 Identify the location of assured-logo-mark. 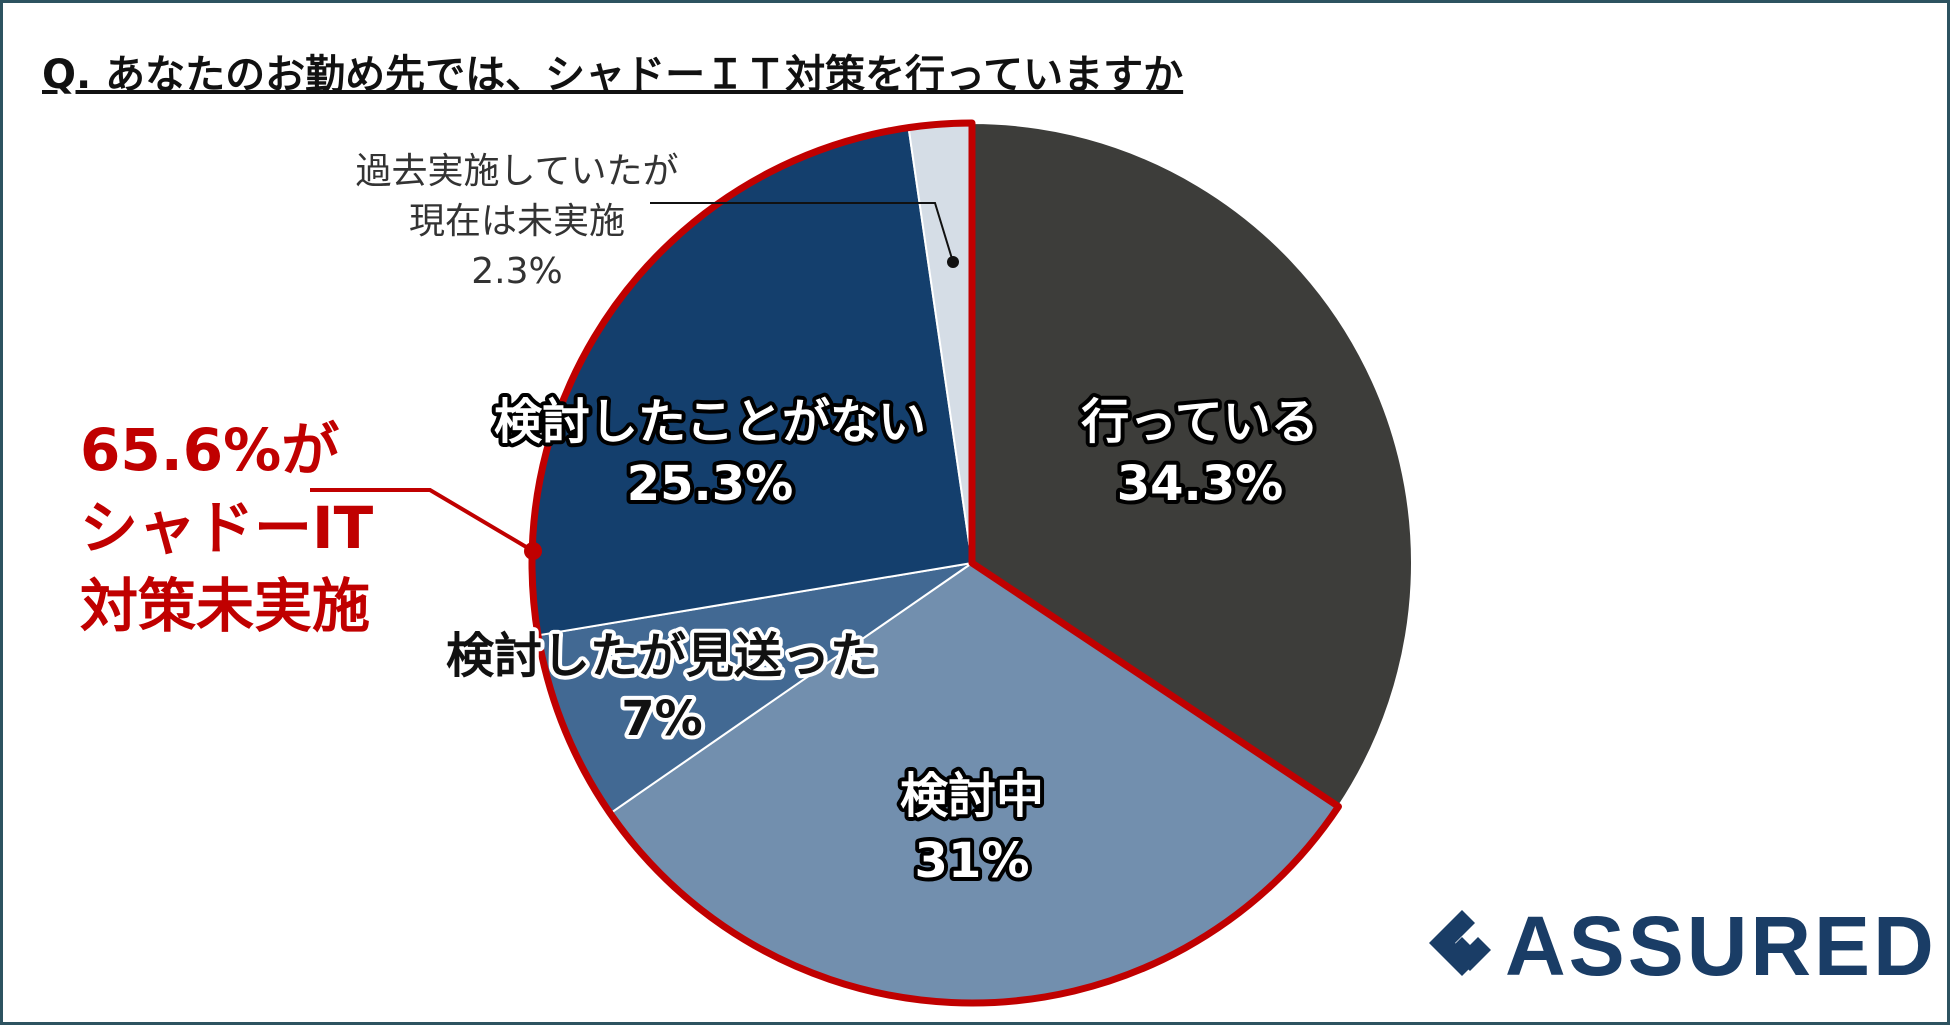
(1460, 943).